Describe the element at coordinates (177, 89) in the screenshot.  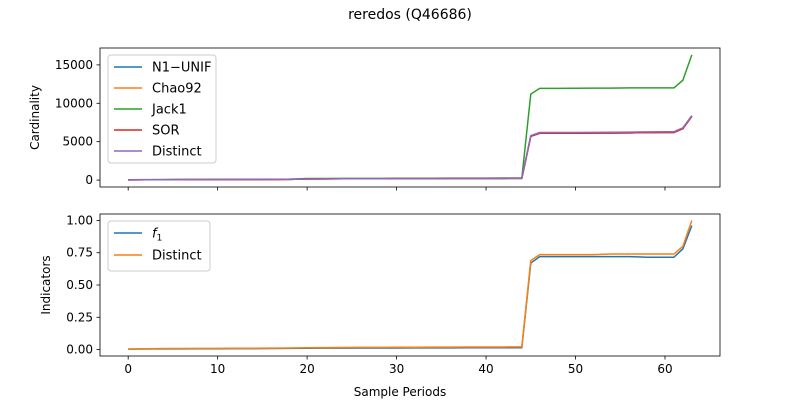
I see `legend-label: Chao92` at that location.